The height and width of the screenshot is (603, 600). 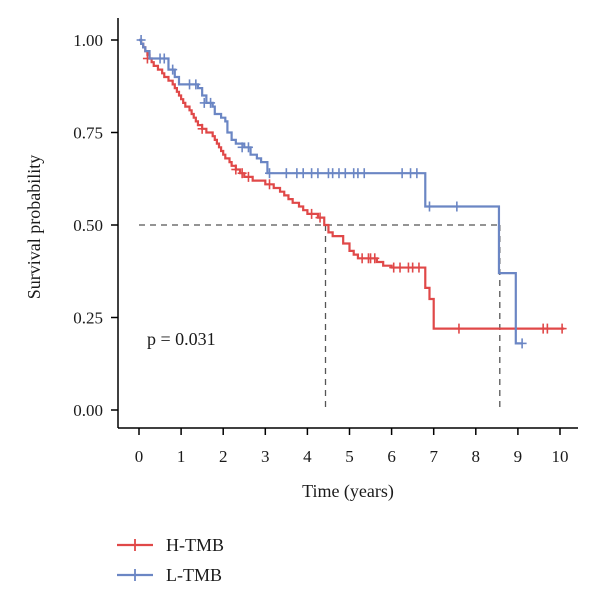 What do you see at coordinates (349, 456) in the screenshot?
I see `x-tick-label: 5` at bounding box center [349, 456].